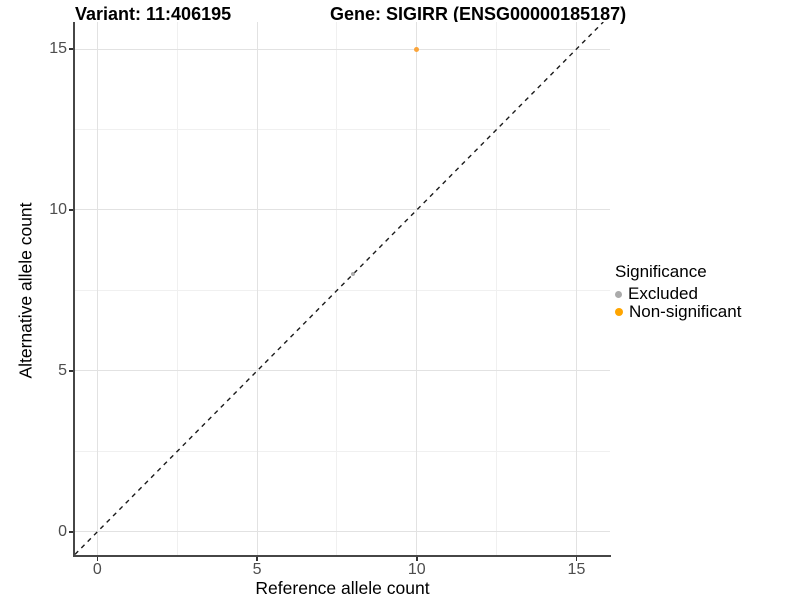  Describe the element at coordinates (478, 14) in the screenshot. I see `plot-title-gene: Gene: SIGIRR (ENSG00000185187)` at that location.